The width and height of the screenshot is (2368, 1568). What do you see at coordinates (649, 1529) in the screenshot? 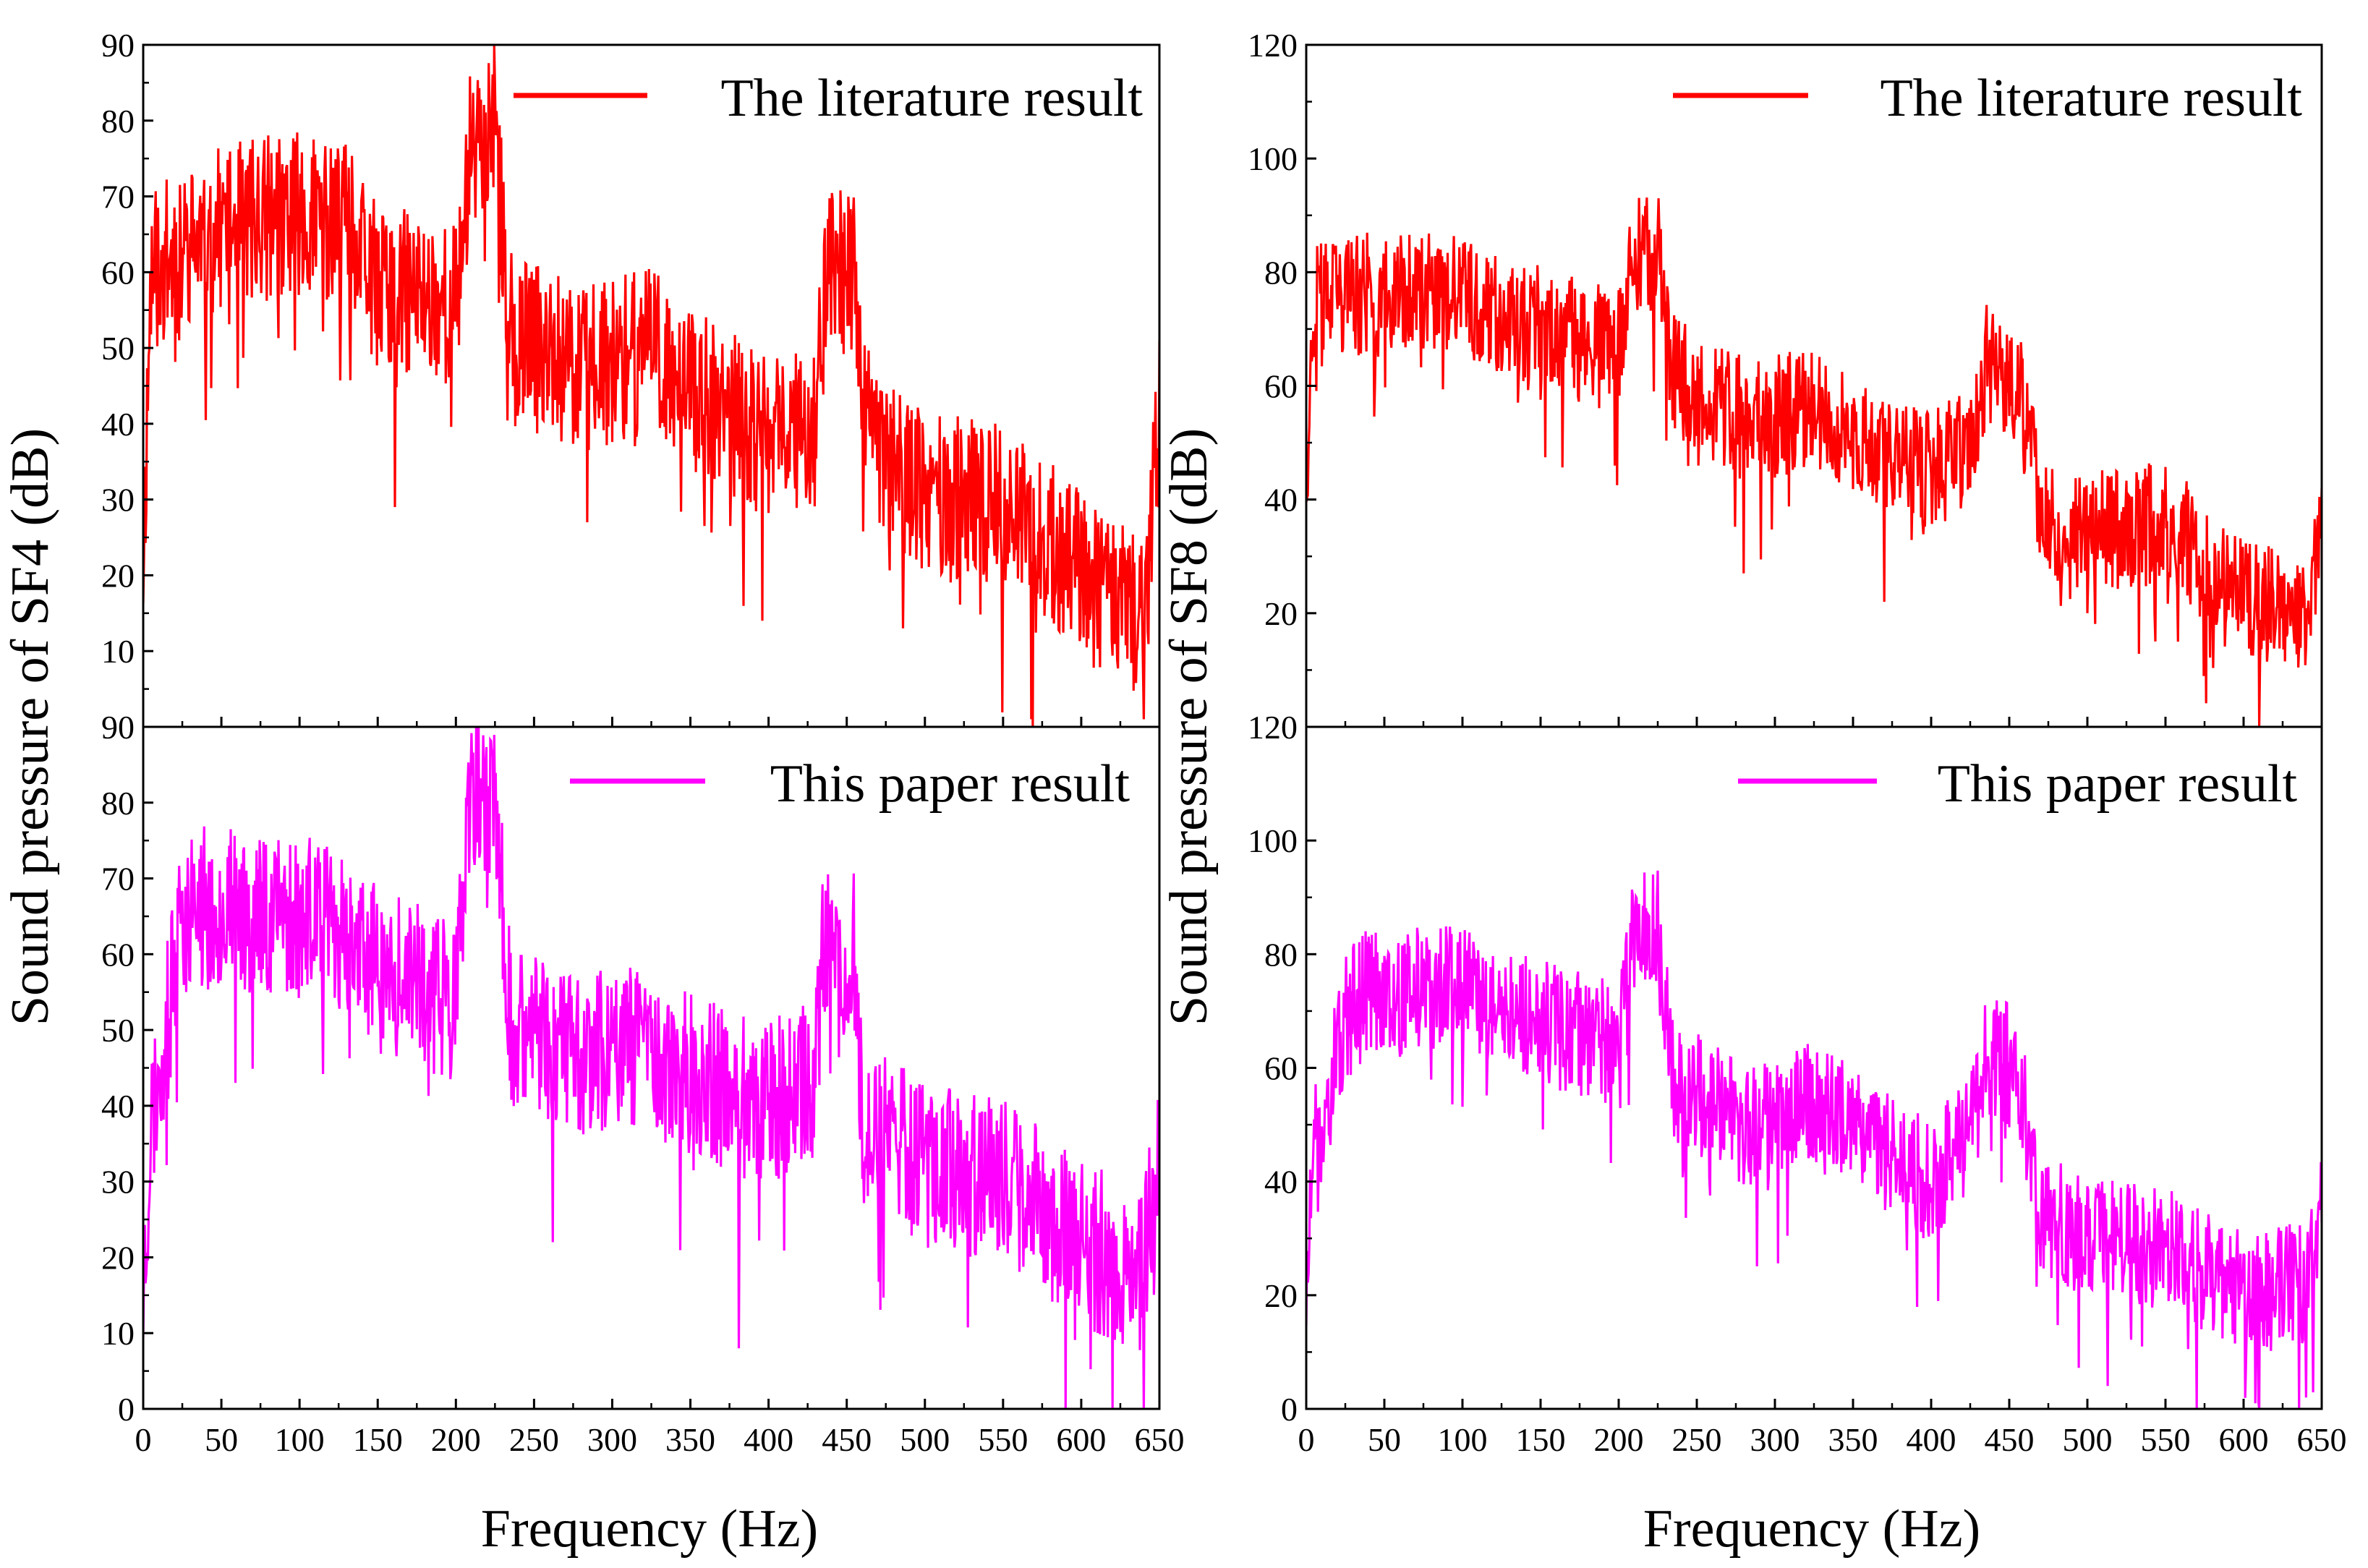
I see `sf4-x-axis-title: Frequency (Hz)` at bounding box center [649, 1529].